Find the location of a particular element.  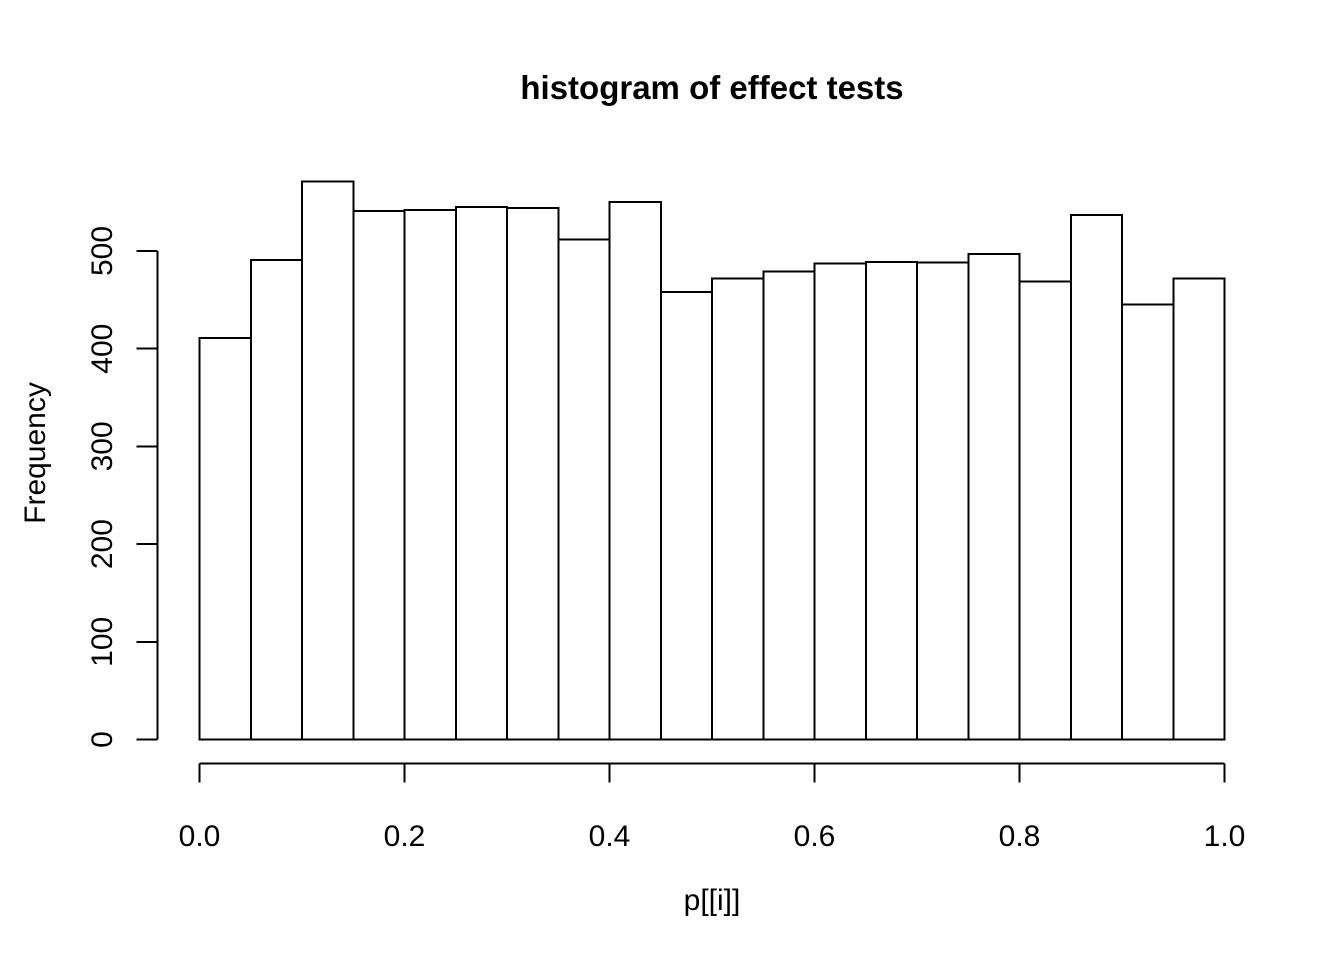

y-tick-label-400: 400 is located at coordinates (102, 349).